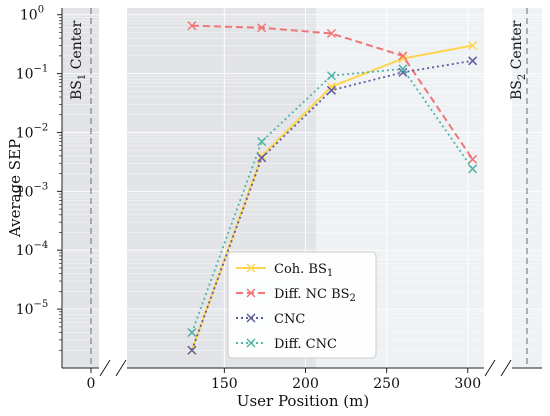  I want to click on left-panel-background, so click(80, 188).